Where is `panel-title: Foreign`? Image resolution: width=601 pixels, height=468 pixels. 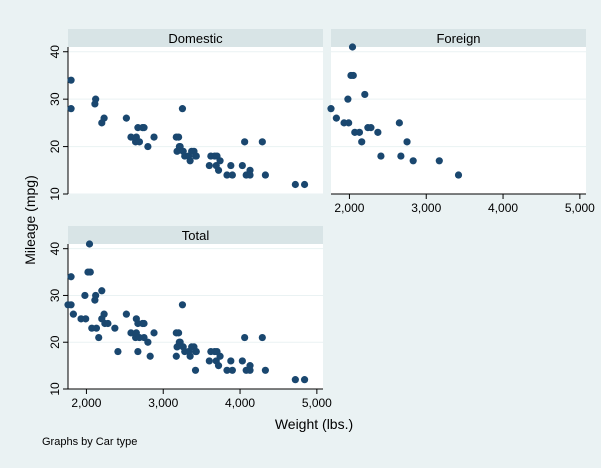
panel-title: Foreign is located at coordinates (458, 38).